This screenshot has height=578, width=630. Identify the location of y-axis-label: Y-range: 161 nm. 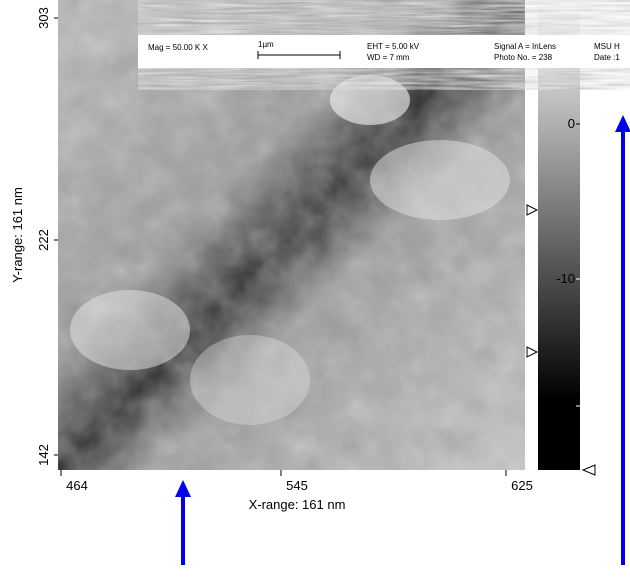
(17, 235).